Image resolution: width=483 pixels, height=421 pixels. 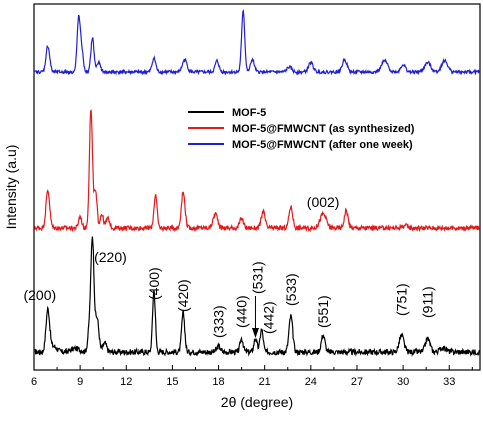 What do you see at coordinates (322, 145) in the screenshot?
I see `legend-label: MOF-5@FMWCNT (after one week)` at bounding box center [322, 145].